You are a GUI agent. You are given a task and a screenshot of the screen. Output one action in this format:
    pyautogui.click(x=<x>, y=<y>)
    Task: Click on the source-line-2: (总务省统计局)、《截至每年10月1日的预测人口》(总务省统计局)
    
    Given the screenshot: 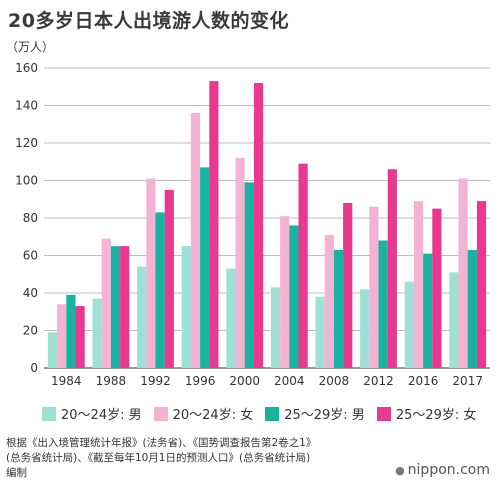 What is the action you would take?
    pyautogui.click(x=158, y=458)
    